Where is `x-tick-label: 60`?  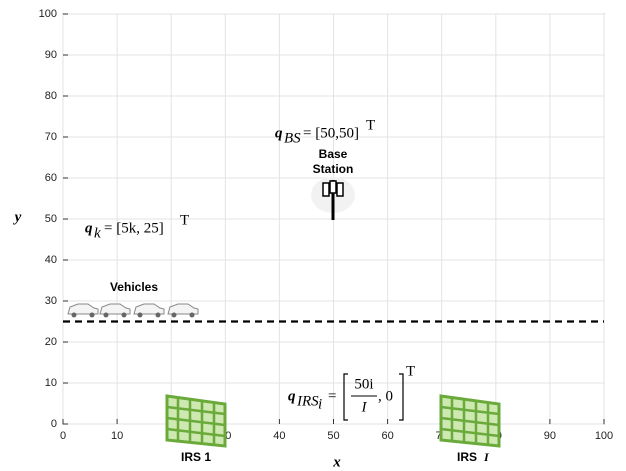
x-tick-label: 60 is located at coordinates (387, 436).